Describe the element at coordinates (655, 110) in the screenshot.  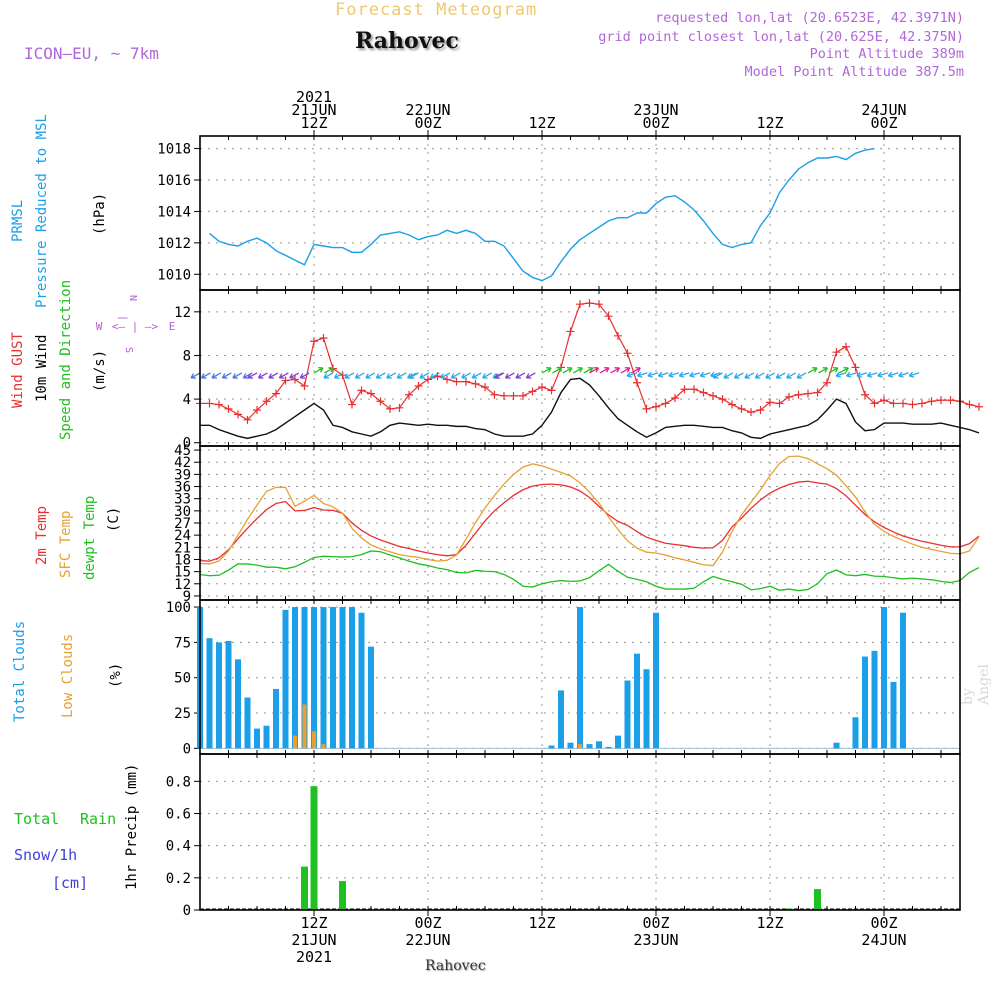
I see `top-time-label: 23JUN` at that location.